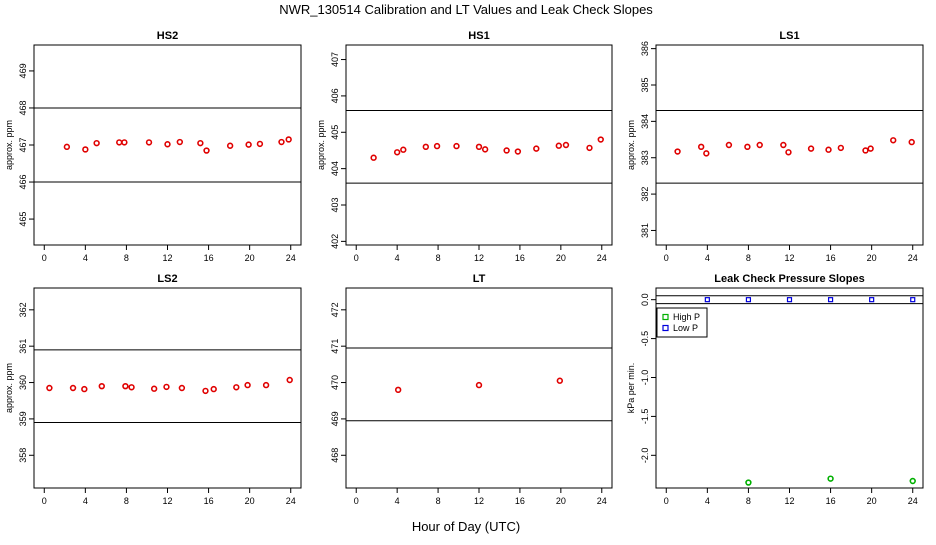  What do you see at coordinates (23, 418) in the screenshot?
I see `y-tick-label: 359` at bounding box center [23, 418].